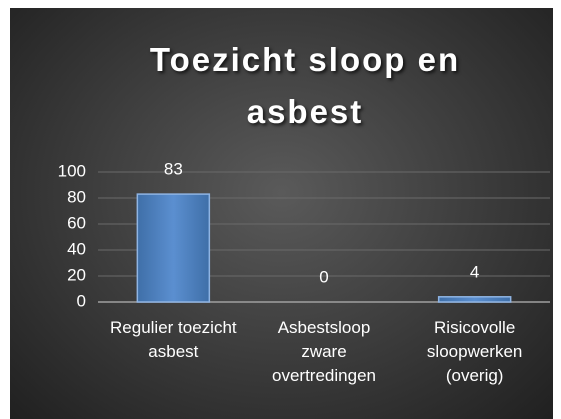 The width and height of the screenshot is (561, 419). I want to click on y-tick-label: 20, so click(76, 274).